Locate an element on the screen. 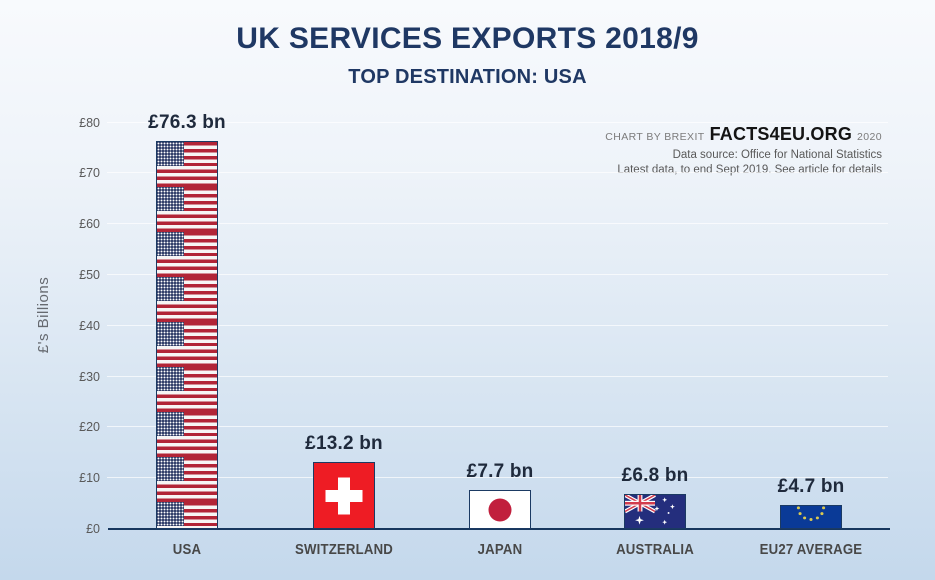 Image resolution: width=935 pixels, height=580 pixels. y-tick-label: £30 is located at coordinates (89, 376).